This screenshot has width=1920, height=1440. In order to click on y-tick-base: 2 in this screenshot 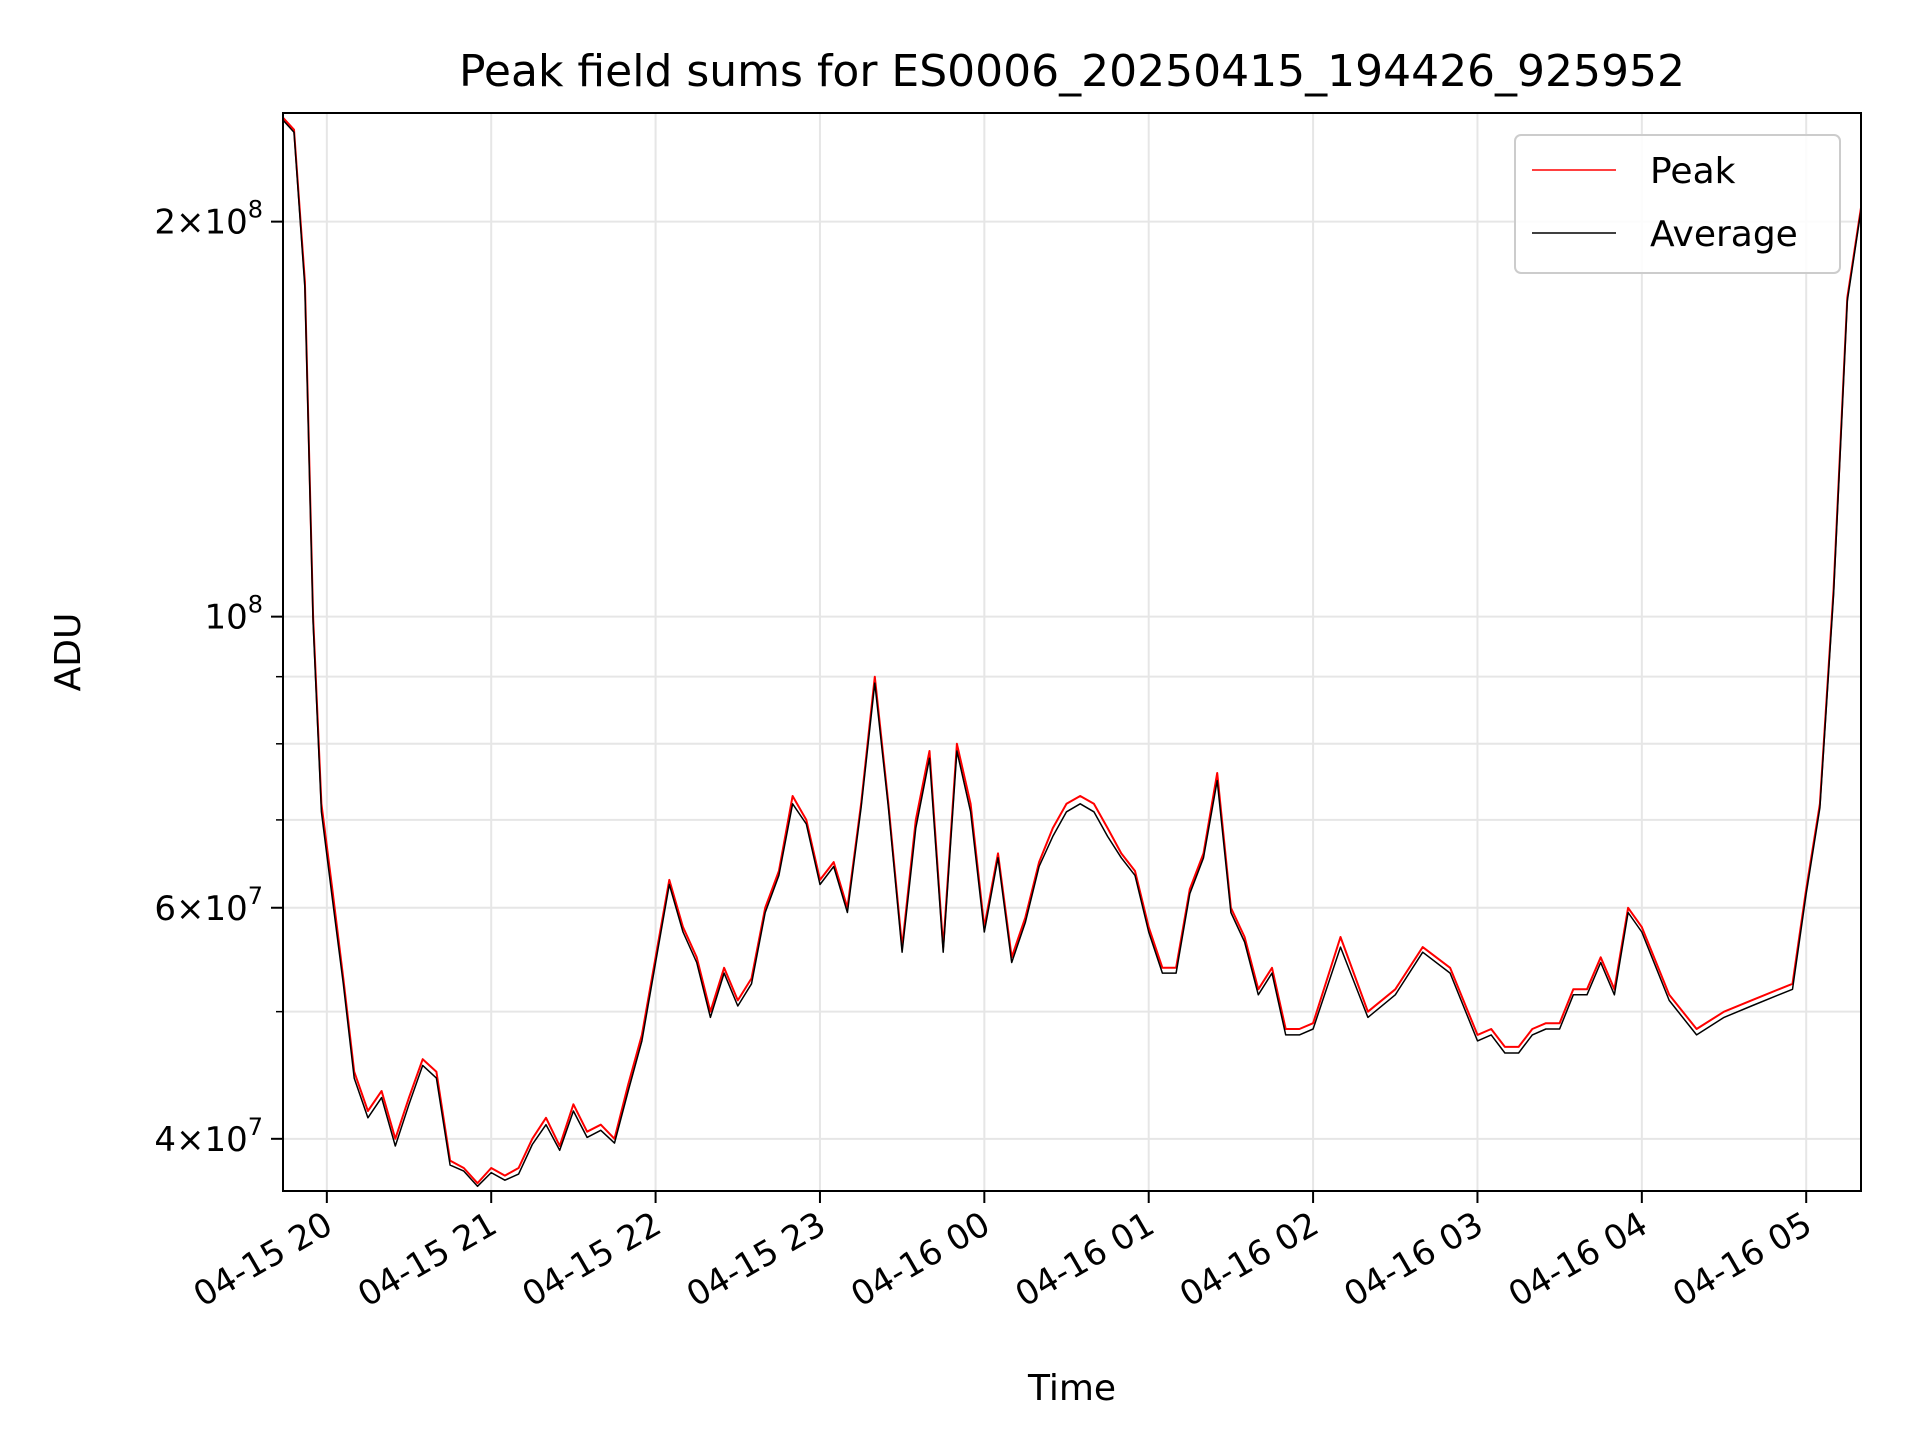, I will do `click(165, 223)`.